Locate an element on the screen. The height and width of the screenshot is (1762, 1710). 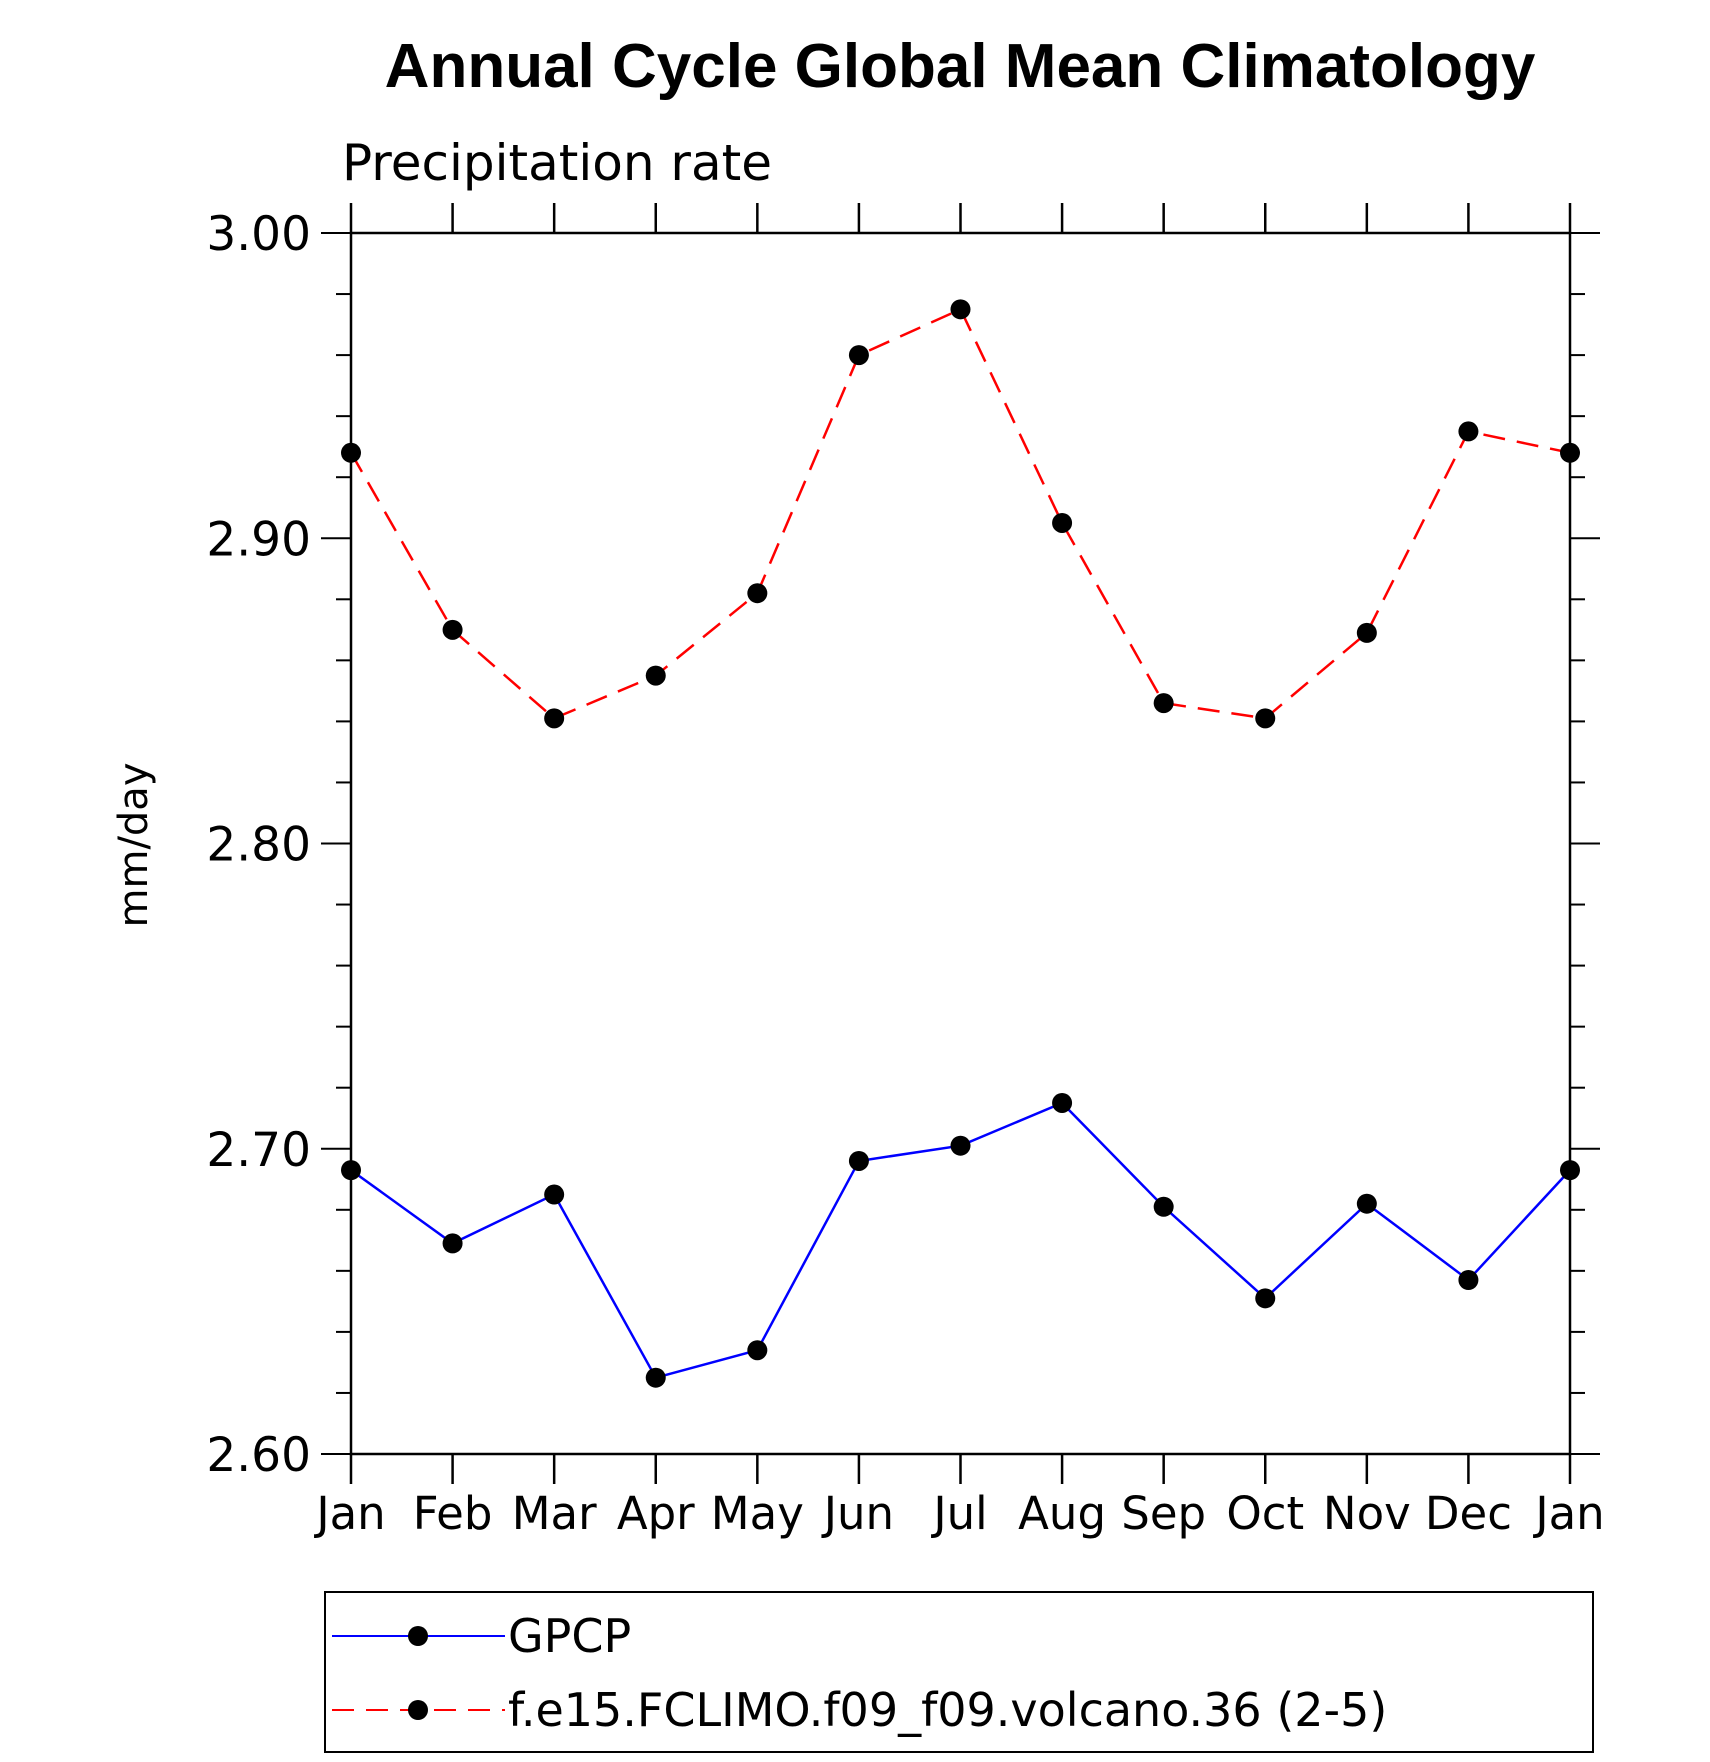
x-tick-label: Jun is located at coordinates (857, 1513).